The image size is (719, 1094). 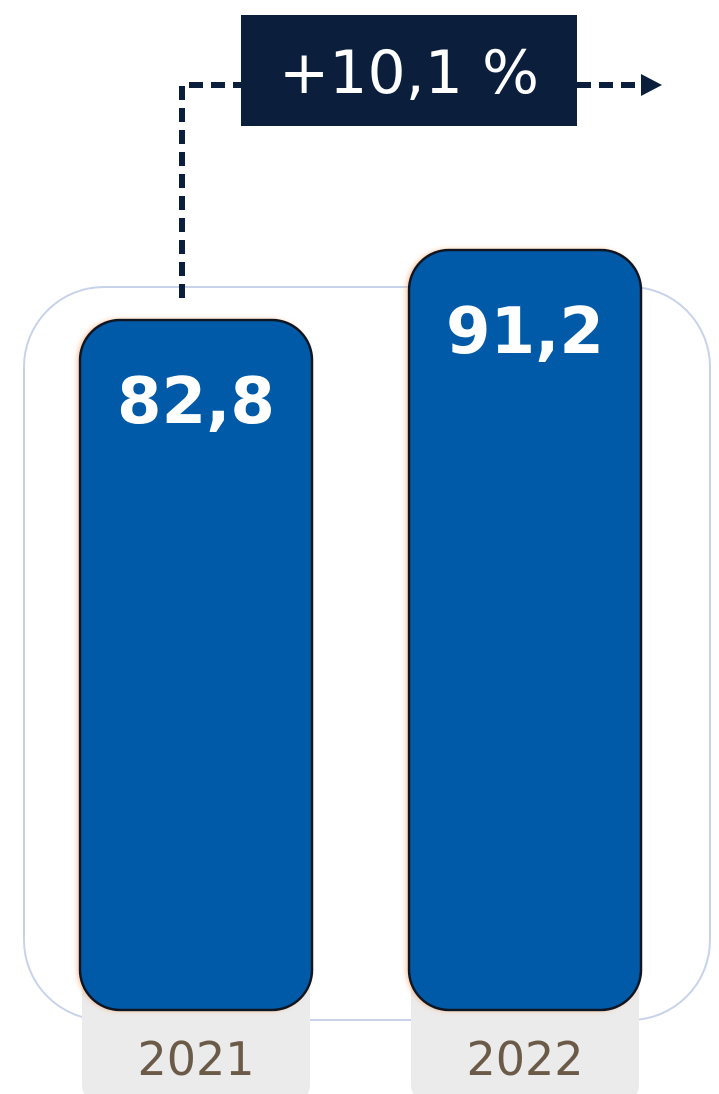 I want to click on growth-label-box, so click(x=409, y=70).